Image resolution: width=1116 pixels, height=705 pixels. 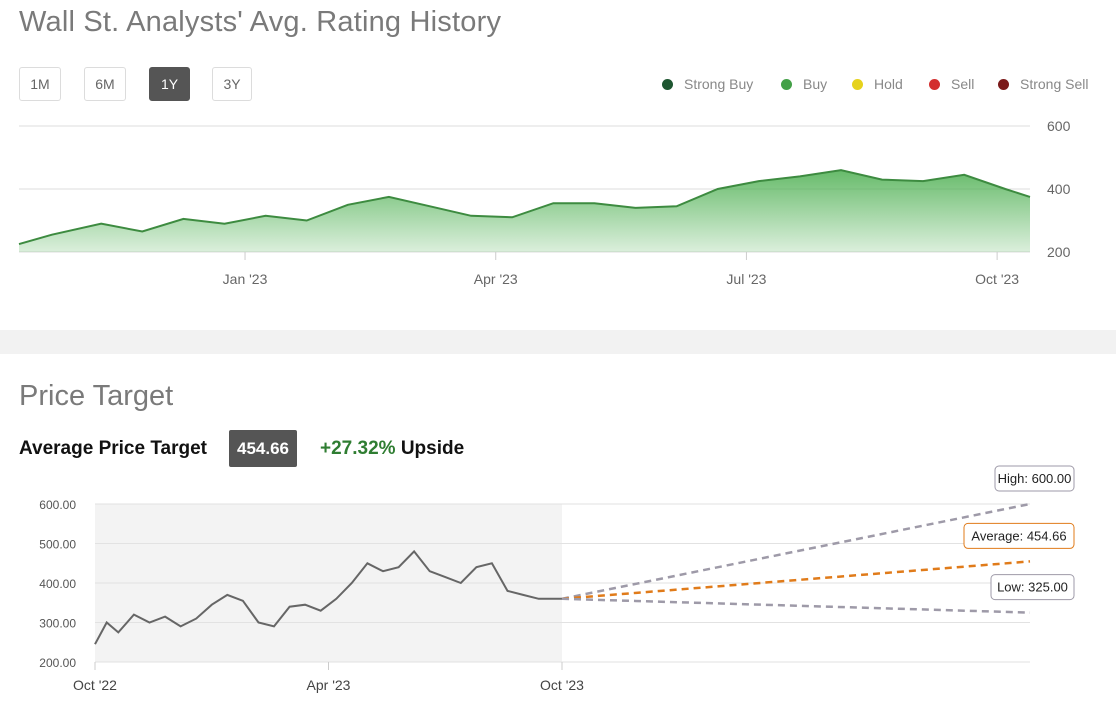 I want to click on price-target-title: Price Target, so click(x=96, y=396).